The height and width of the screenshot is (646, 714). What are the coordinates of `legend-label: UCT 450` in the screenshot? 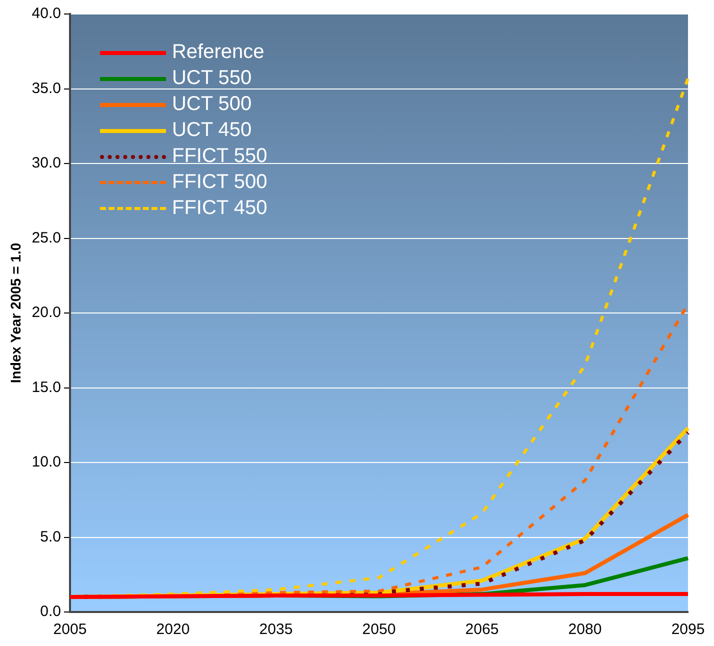 It's located at (212, 130).